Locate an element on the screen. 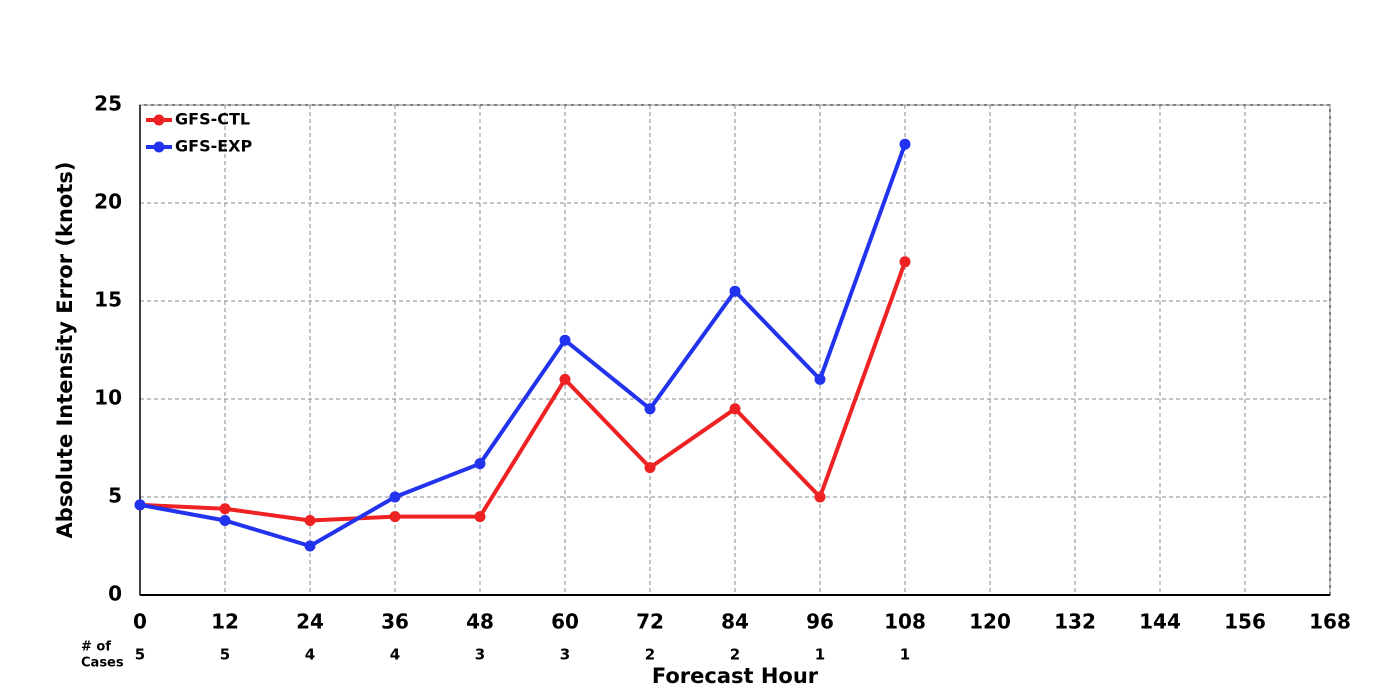 This screenshot has width=1400, height=700. cases-label: Cases is located at coordinates (102, 663).